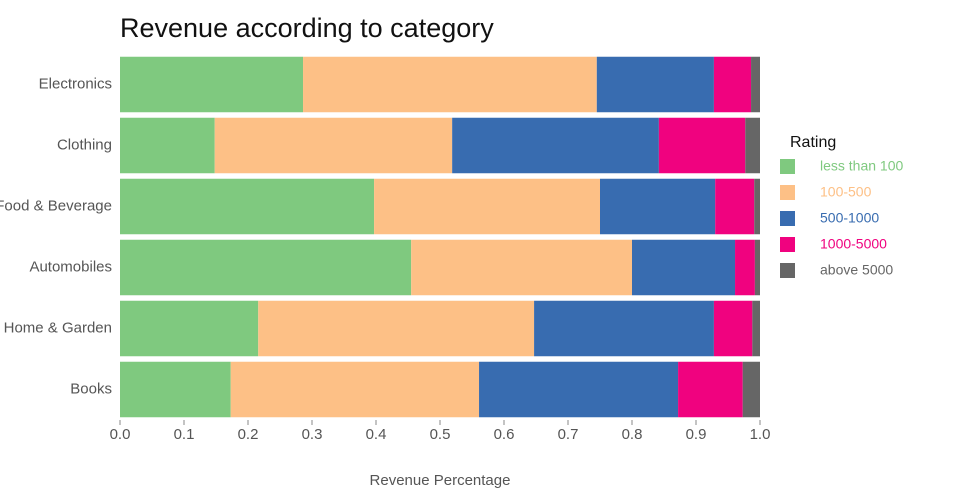 This screenshot has height=500, width=960. I want to click on y-tick-label: Books, so click(91, 388).